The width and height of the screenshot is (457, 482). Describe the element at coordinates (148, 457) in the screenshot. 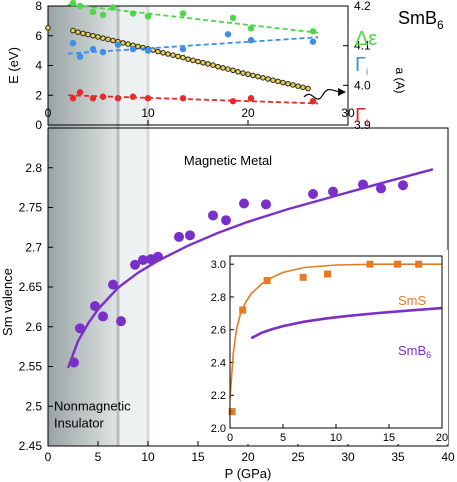

I see `main-x-tick-label: 10` at that location.